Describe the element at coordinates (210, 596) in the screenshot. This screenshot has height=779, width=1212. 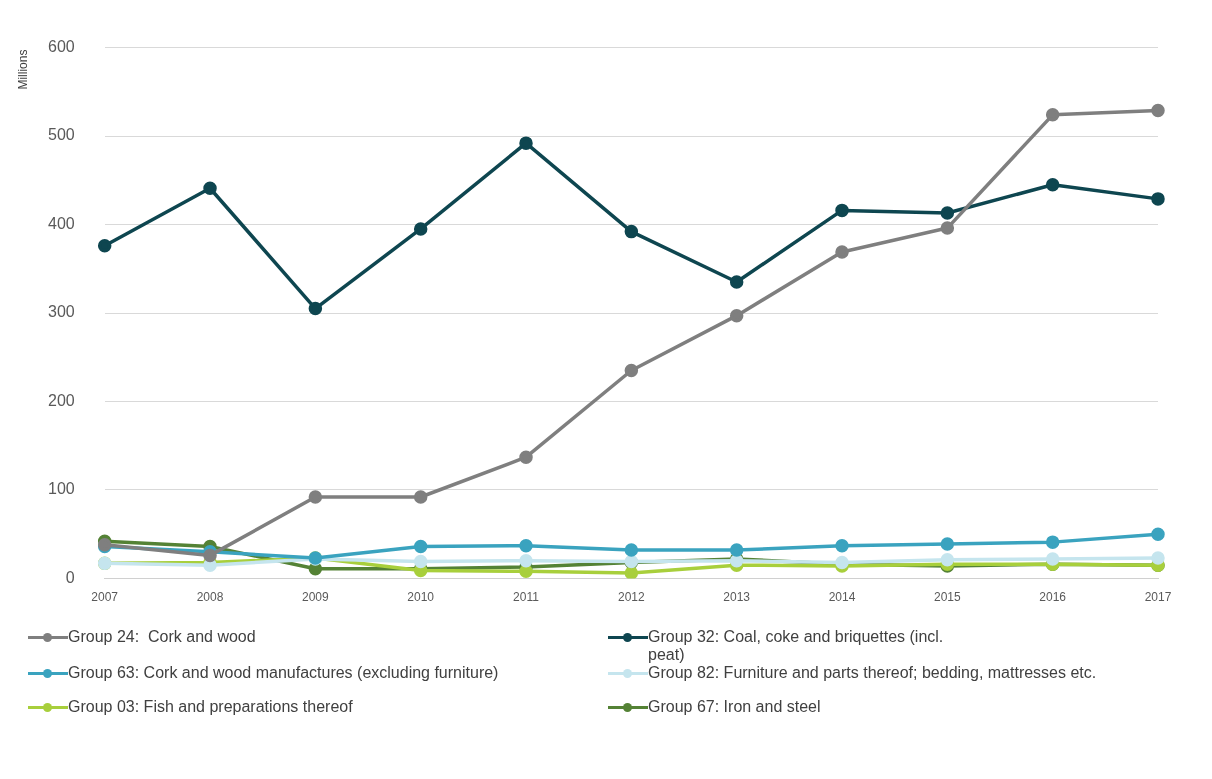
I see `x-tick-label: 2008` at that location.